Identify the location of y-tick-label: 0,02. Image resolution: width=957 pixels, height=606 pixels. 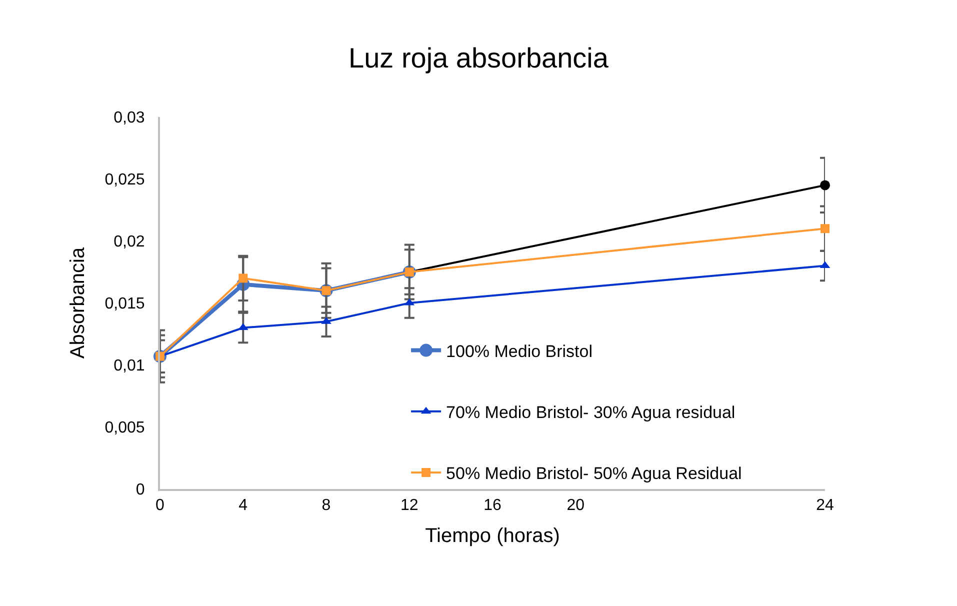
(129, 242).